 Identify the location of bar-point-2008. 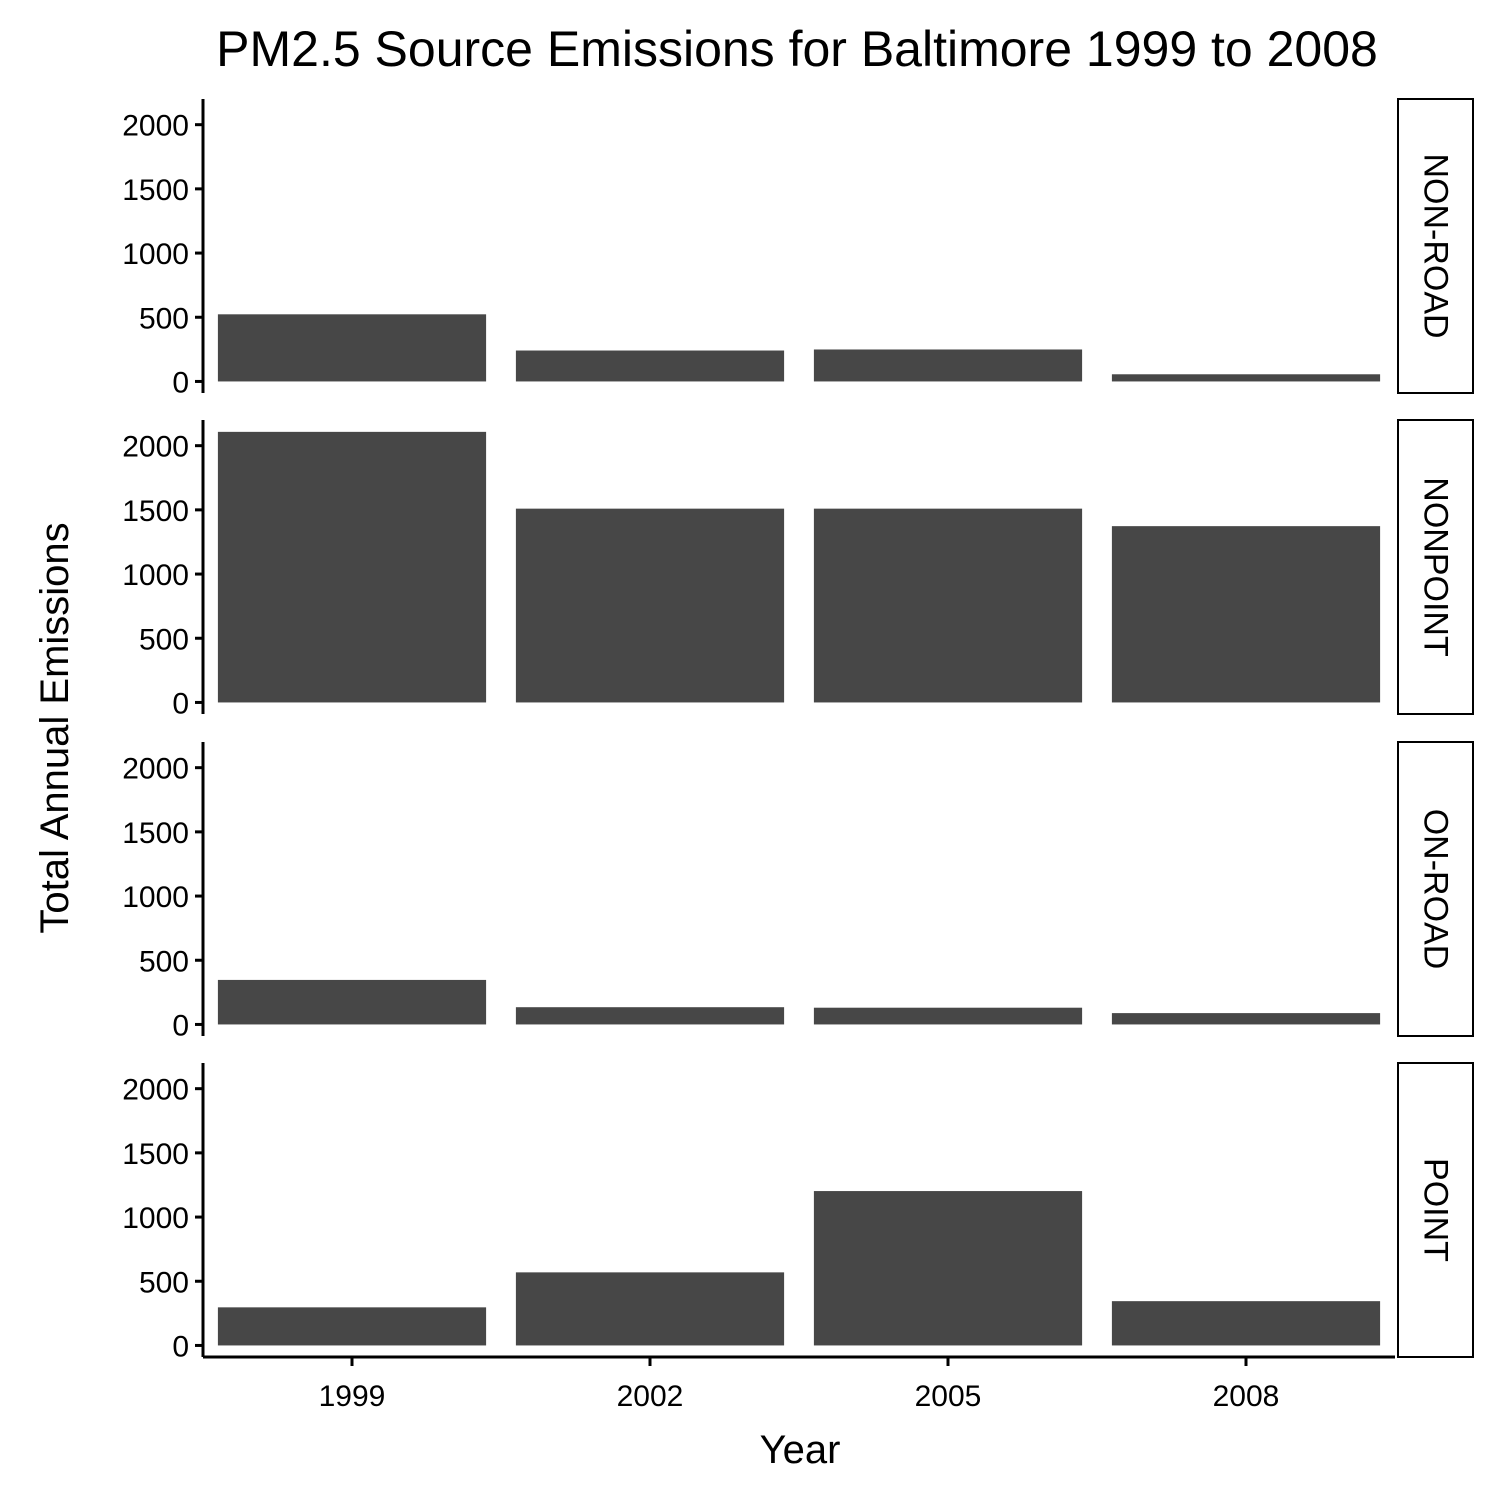
(1246, 1323).